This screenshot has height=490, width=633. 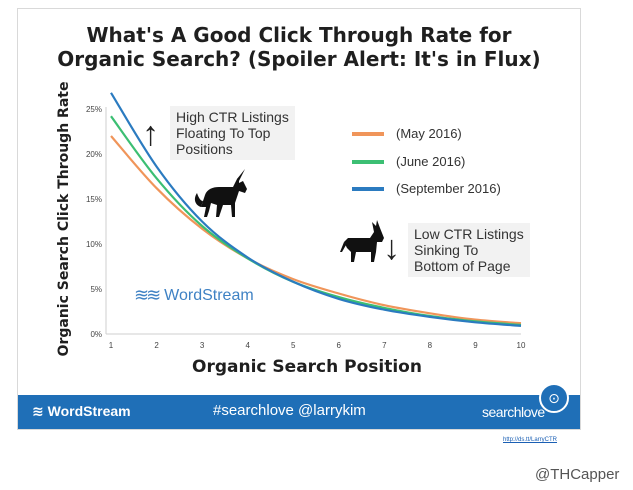 What do you see at coordinates (299, 35) in the screenshot?
I see `chart-title-line-1: What's A Good Click Through Rate for` at bounding box center [299, 35].